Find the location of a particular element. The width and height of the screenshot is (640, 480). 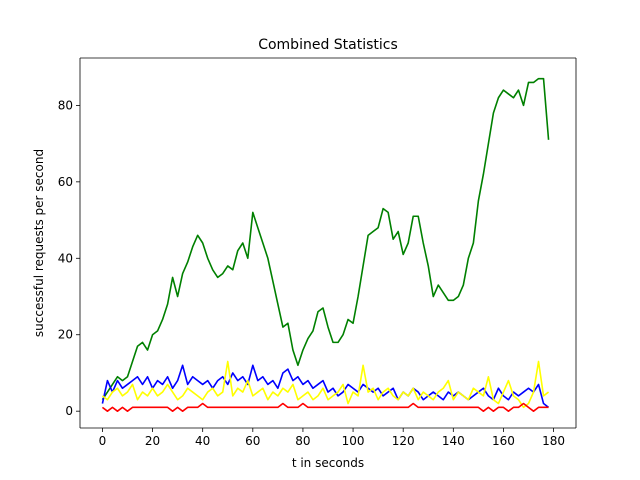

x-axis-label: t in seconds is located at coordinates (328, 463).